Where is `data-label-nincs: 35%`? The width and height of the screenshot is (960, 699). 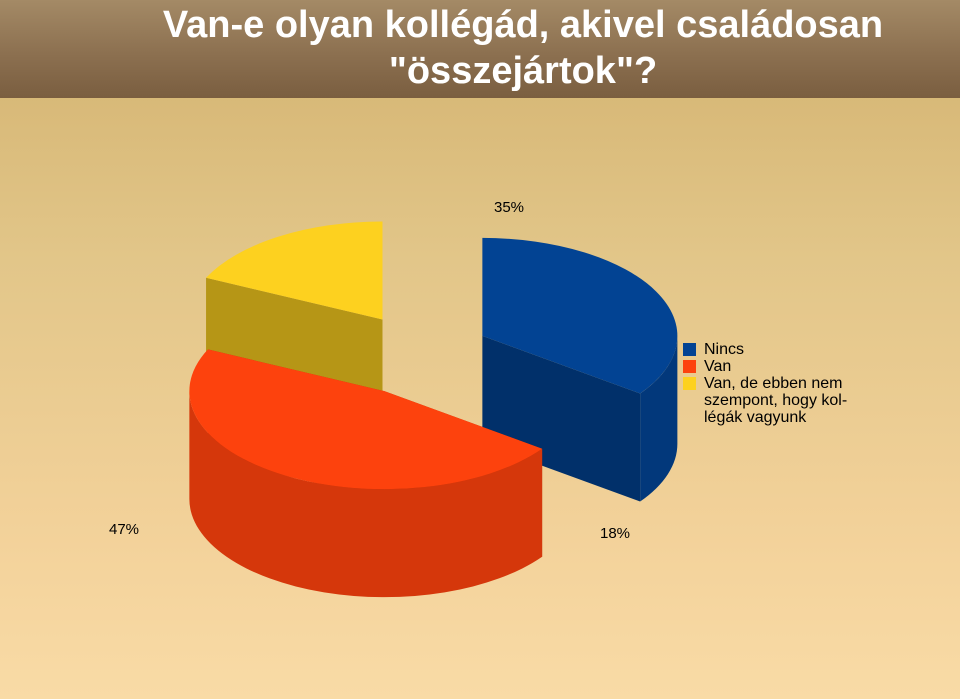
data-label-nincs: 35% is located at coordinates (509, 207).